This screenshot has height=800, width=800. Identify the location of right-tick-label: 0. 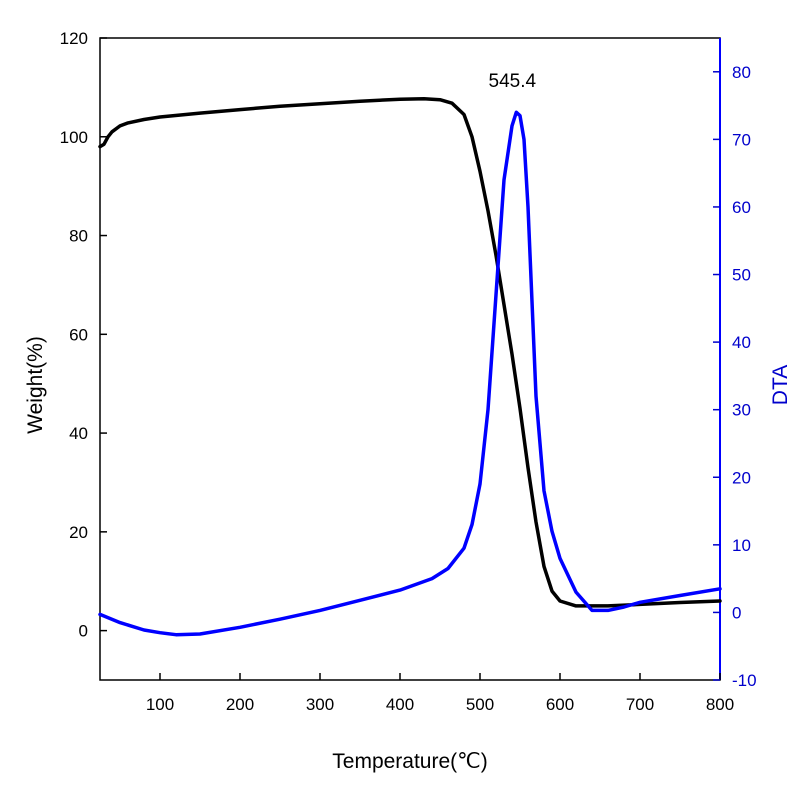
(736, 612).